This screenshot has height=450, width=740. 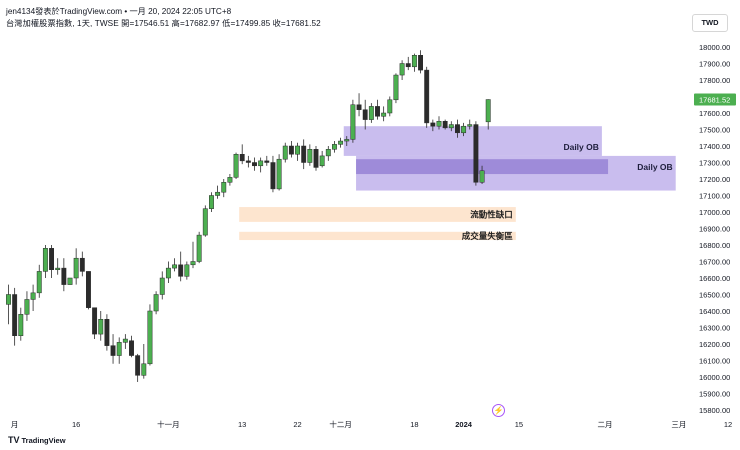 What do you see at coordinates (76, 424) in the screenshot?
I see `time-tick-label: 16` at bounding box center [76, 424].